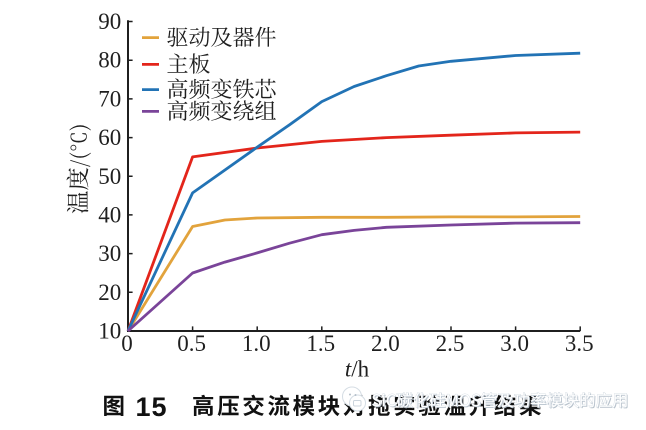  I want to click on svg-text: 40, so click(109, 214).